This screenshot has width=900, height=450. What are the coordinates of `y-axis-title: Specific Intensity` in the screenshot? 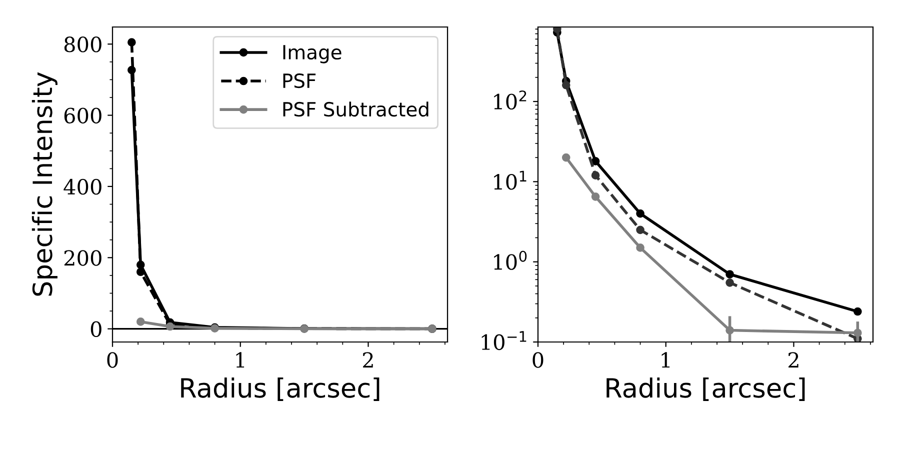 It's located at (45, 184).